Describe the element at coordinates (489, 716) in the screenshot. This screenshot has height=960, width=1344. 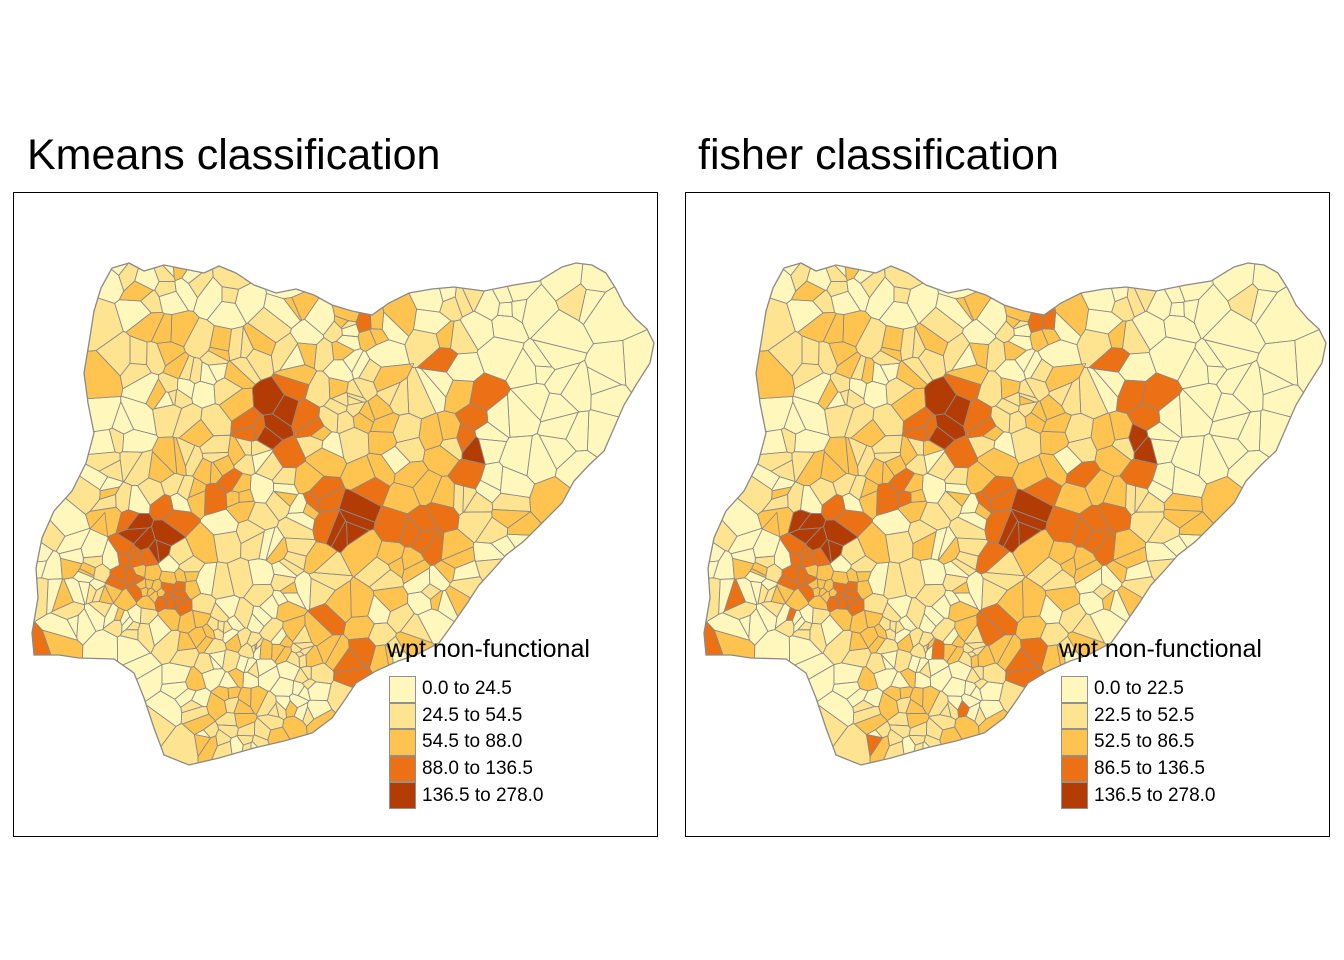
I see `legend-item: 24.5 to 54.5` at that location.